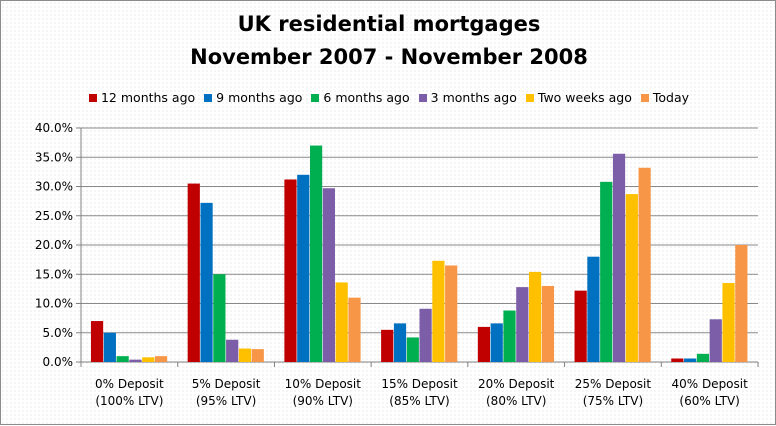  What do you see at coordinates (671, 97) in the screenshot?
I see `legend-label: Today` at bounding box center [671, 97].